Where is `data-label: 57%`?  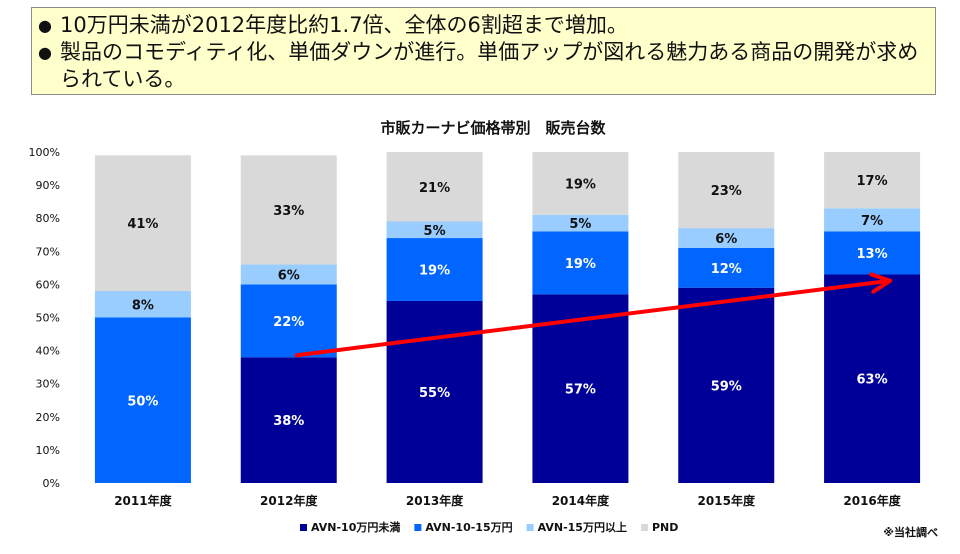 data-label: 57% is located at coordinates (580, 390).